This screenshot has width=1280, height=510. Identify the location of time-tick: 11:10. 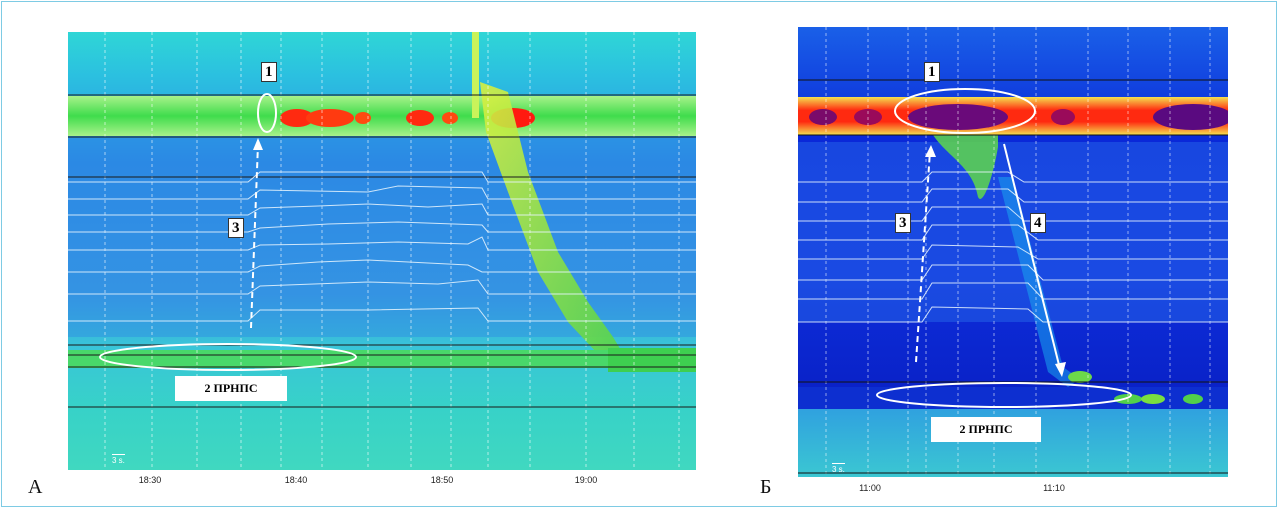
(1054, 488).